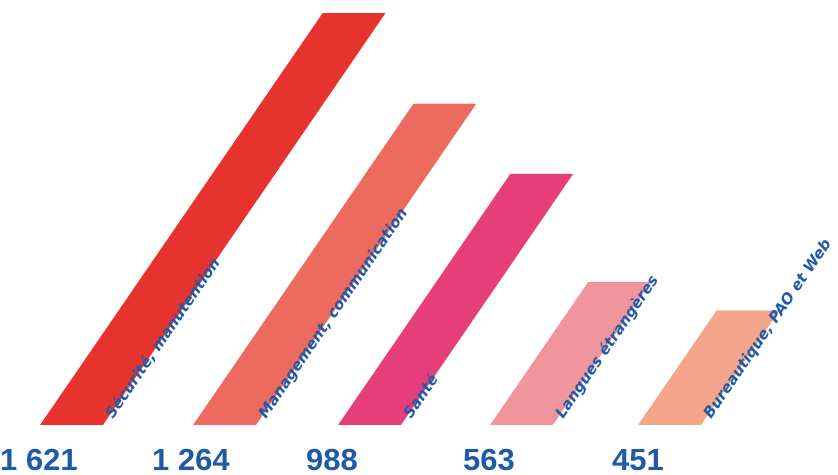 The height and width of the screenshot is (475, 838). Describe the element at coordinates (489, 458) in the screenshot. I see `value-label: 563` at that location.